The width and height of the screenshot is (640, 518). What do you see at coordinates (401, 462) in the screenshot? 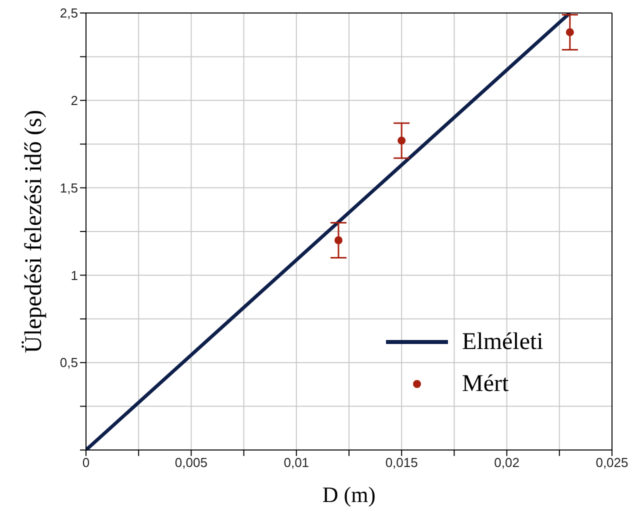
I see `x-tick-label: 0,015` at bounding box center [401, 462].